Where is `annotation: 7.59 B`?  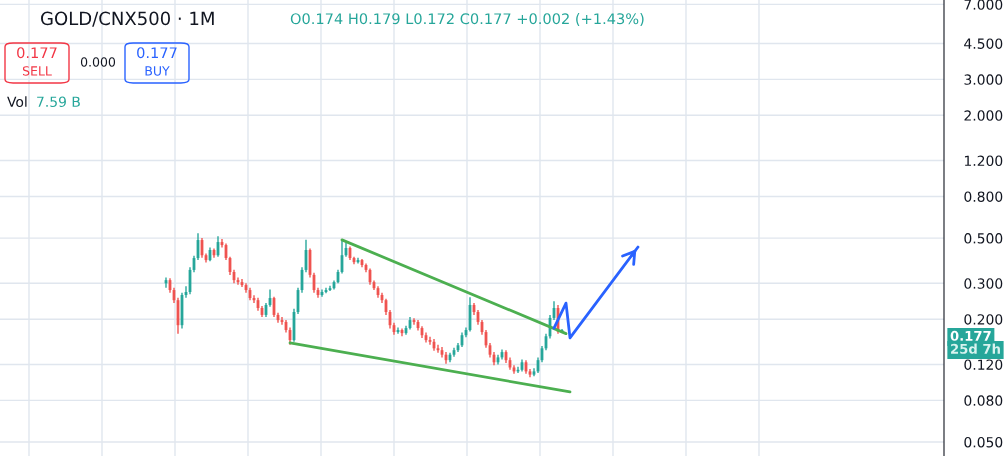 annotation: 7.59 B is located at coordinates (58, 102).